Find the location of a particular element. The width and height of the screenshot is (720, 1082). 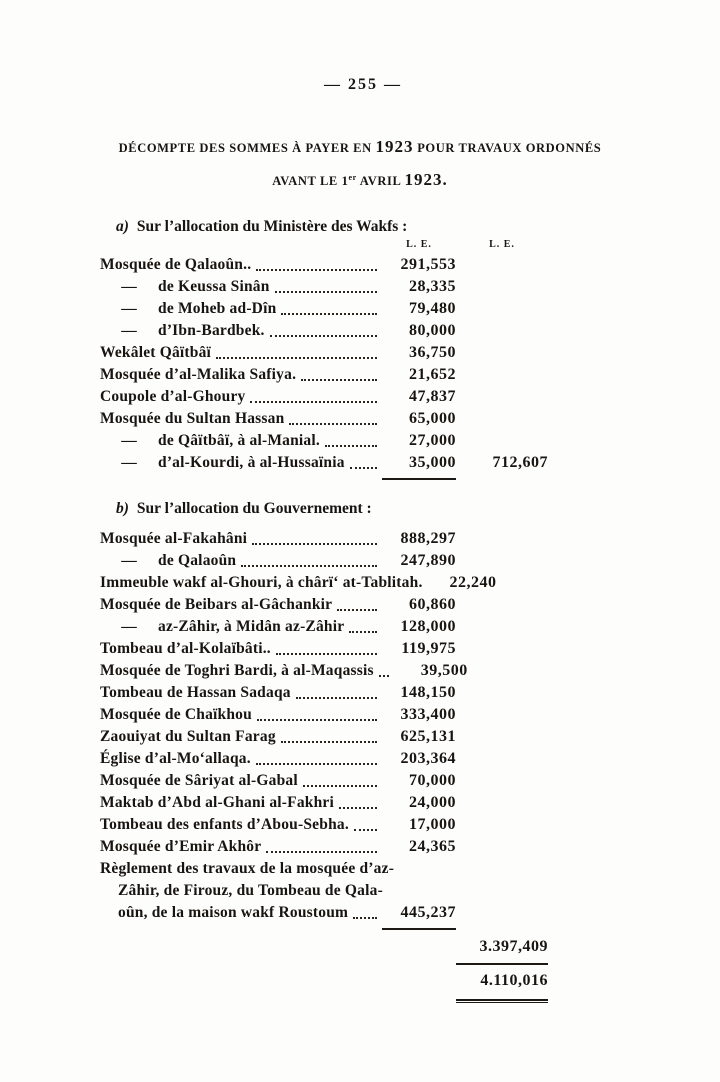

subtotal-rule is located at coordinates (324, 964).